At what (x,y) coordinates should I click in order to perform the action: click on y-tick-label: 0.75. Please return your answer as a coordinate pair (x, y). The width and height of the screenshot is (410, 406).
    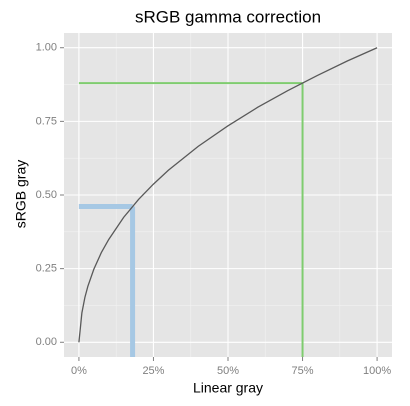
    Looking at the image, I should click on (46, 121).